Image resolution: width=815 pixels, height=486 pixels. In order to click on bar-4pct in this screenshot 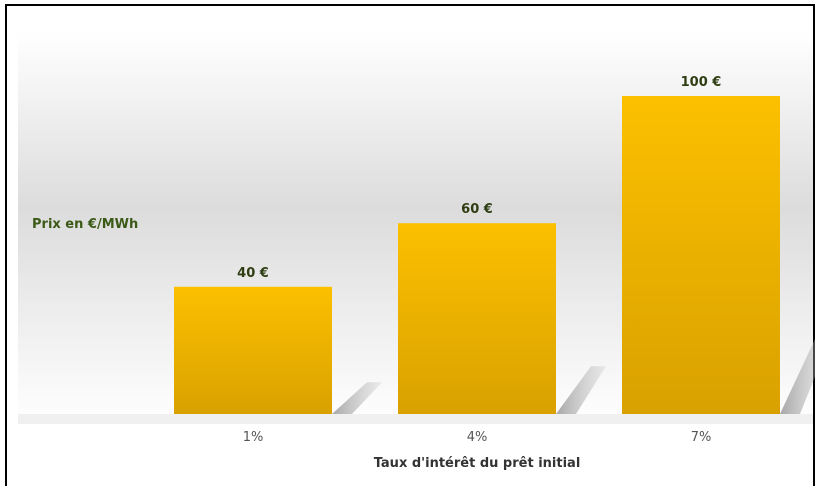, I will do `click(477, 318)`.